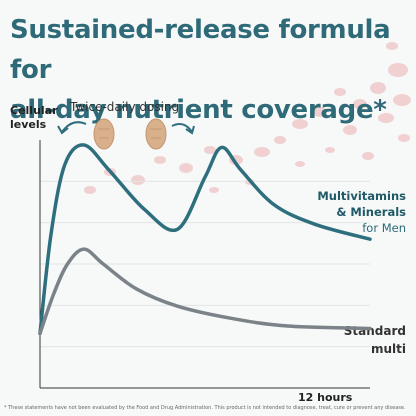 The image size is (416, 416). Describe the element at coordinates (388, 349) in the screenshot. I see `series-2-label-line-2: multi` at that location.